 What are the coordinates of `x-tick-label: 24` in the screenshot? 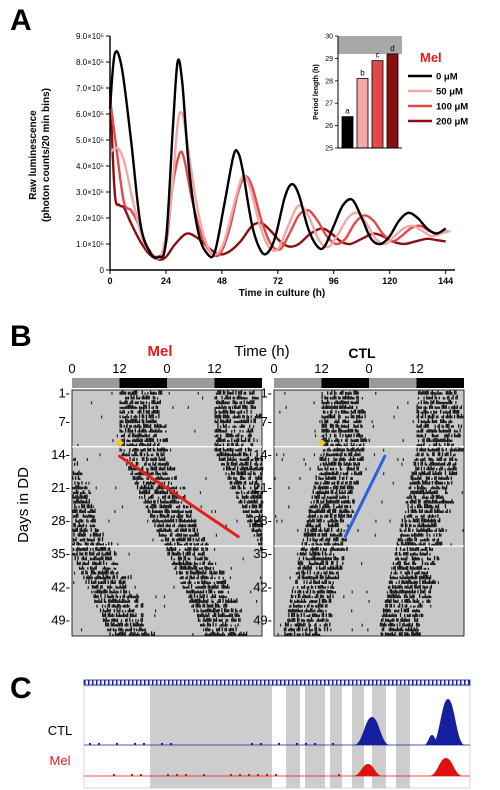 It's located at (166, 281).